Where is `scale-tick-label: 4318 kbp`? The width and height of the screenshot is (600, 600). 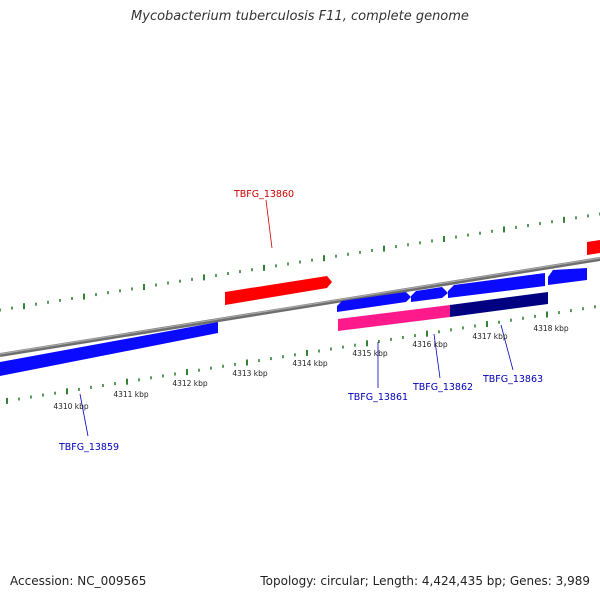 scale-tick-label: 4318 kbp is located at coordinates (551, 328).